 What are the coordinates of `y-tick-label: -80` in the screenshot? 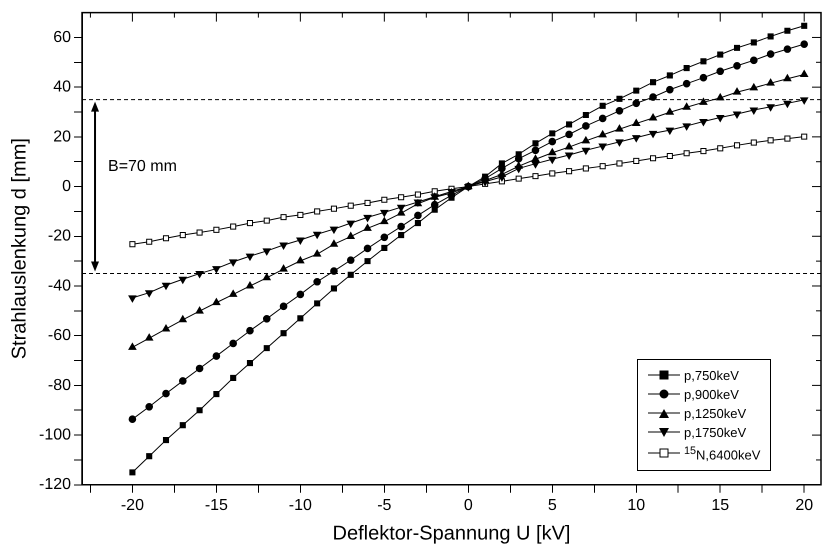 It's located at (60, 385).